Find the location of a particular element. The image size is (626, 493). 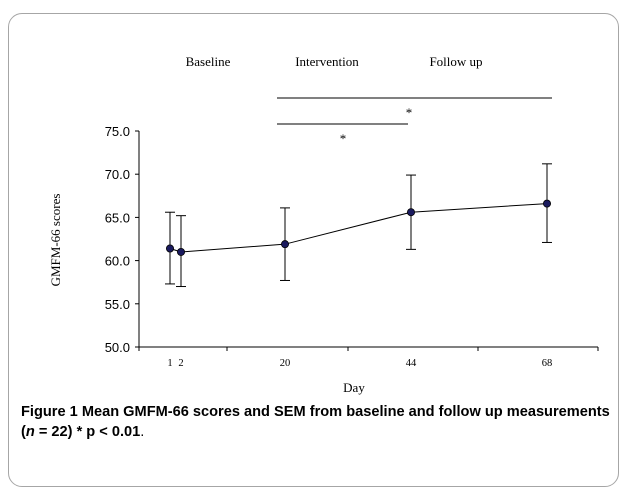

y-tick-label: 60.0 is located at coordinates (117, 261).